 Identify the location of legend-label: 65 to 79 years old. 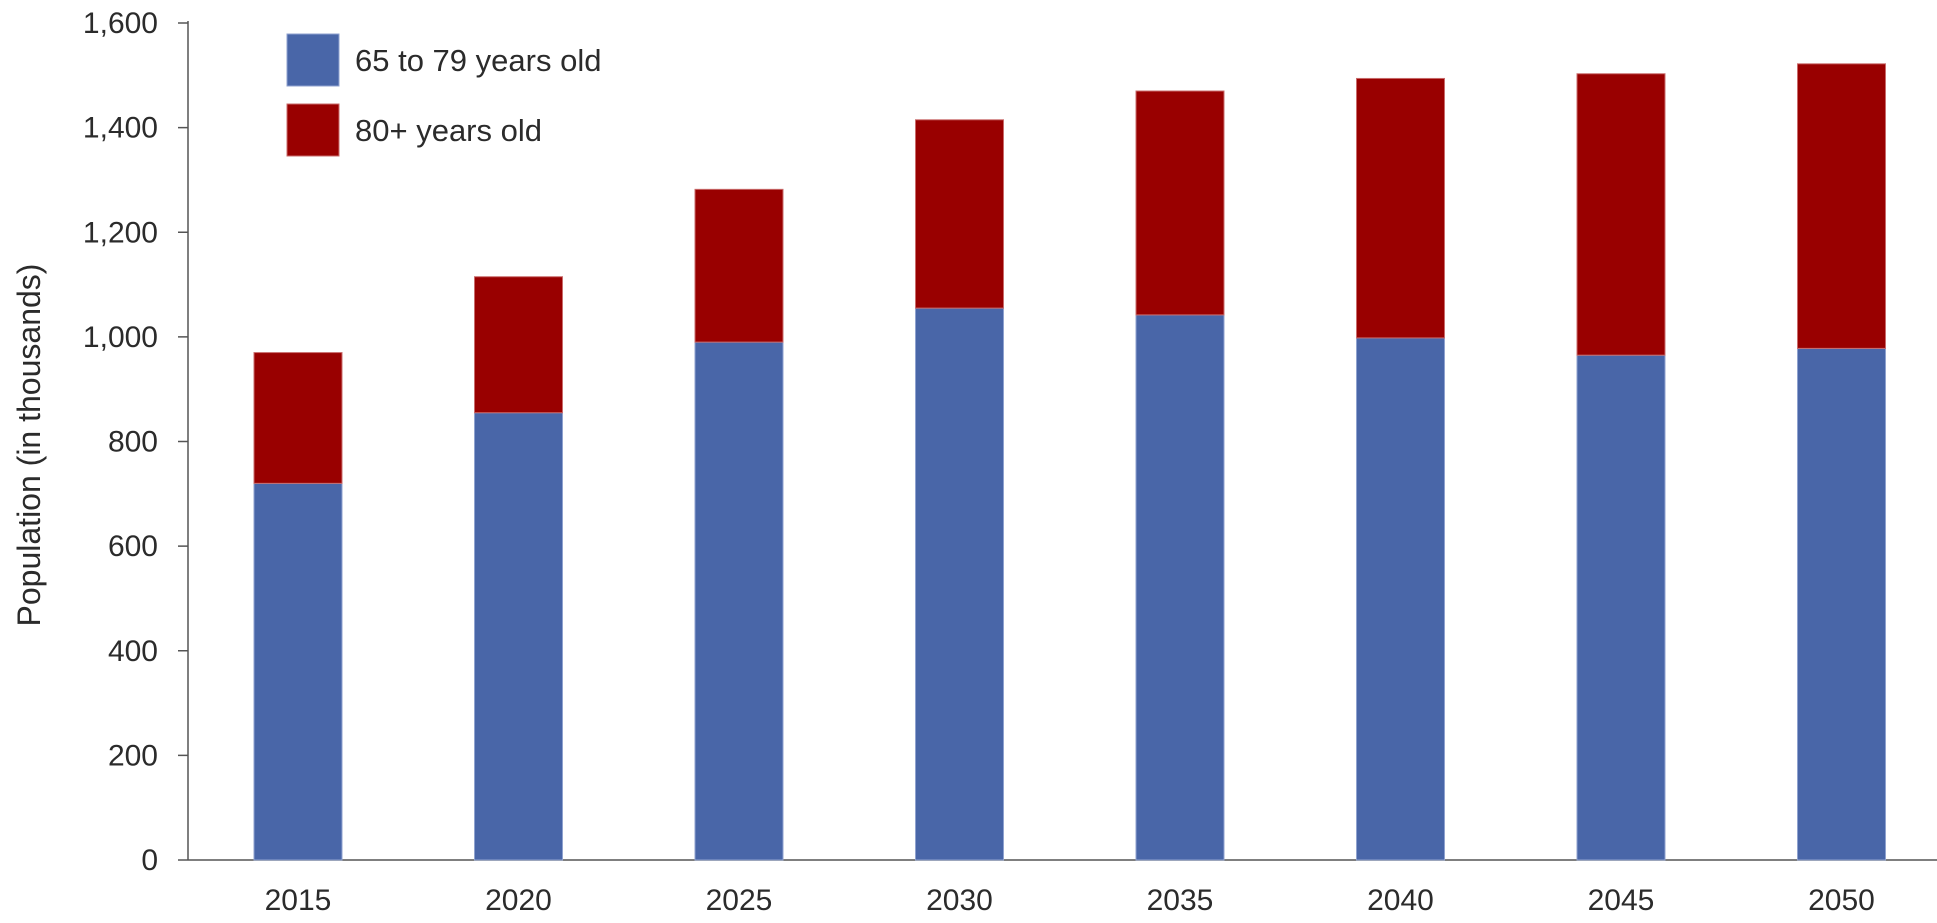
(478, 60).